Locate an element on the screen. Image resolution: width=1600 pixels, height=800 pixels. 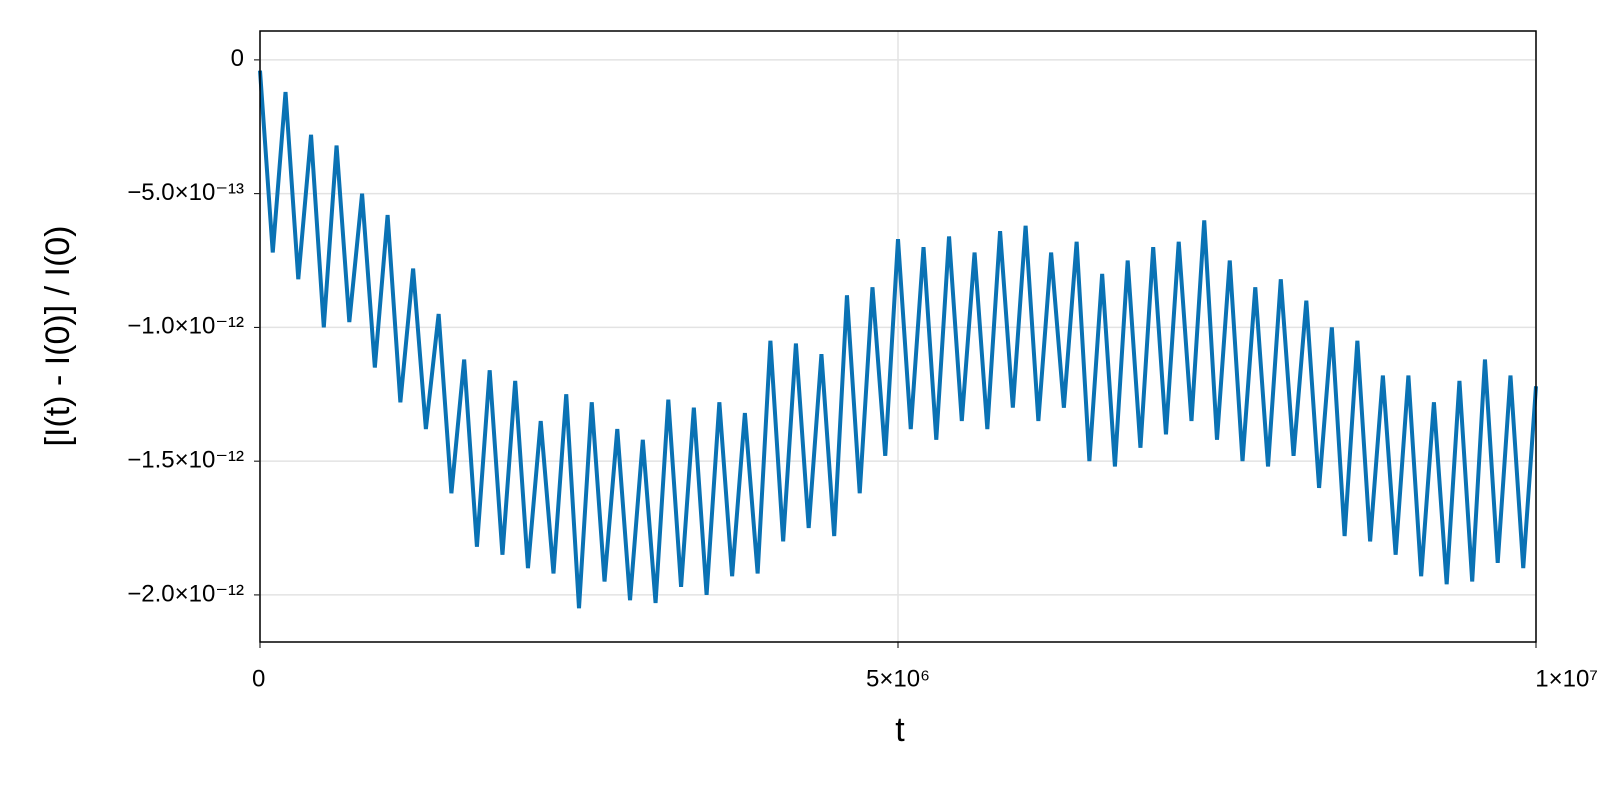
x-axis-label: t is located at coordinates (900, 730).